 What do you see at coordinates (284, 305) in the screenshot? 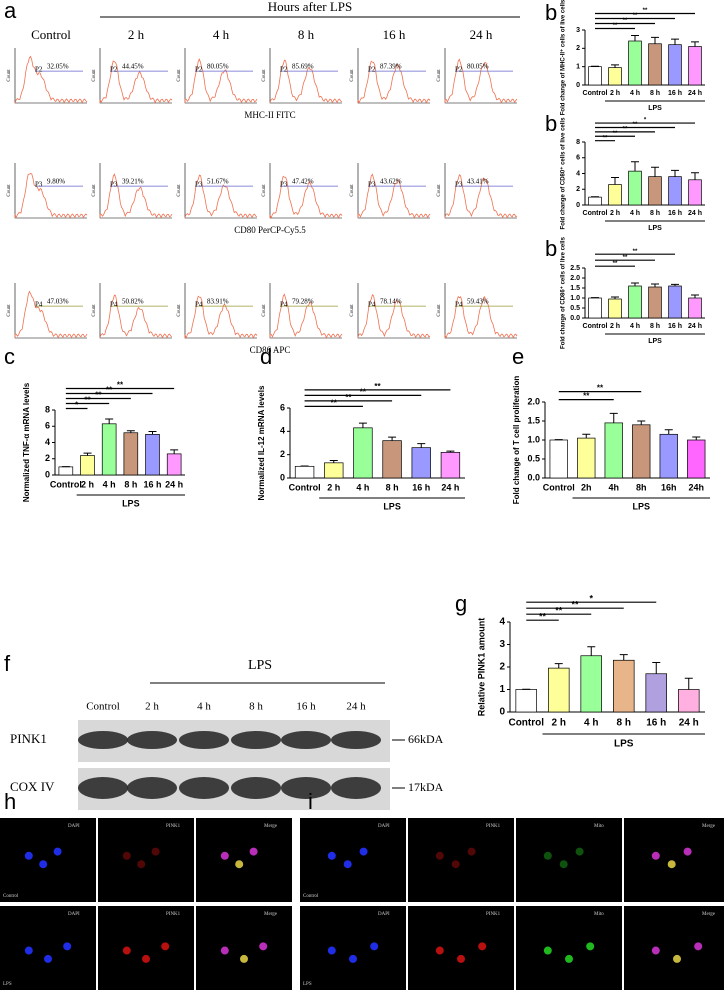
I see `gate-name: P4` at bounding box center [284, 305].